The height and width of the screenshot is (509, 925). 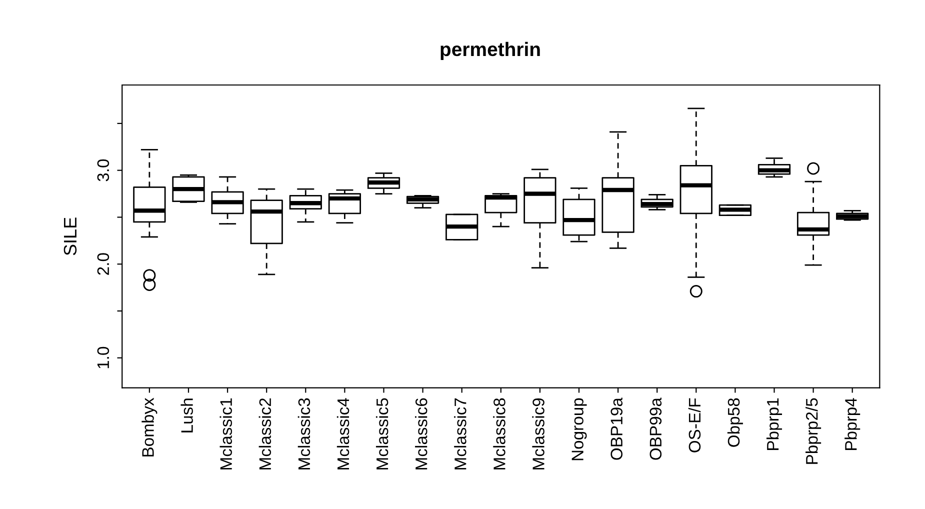 What do you see at coordinates (852, 424) in the screenshot?
I see `x-tick-label: Pbprp4` at bounding box center [852, 424].